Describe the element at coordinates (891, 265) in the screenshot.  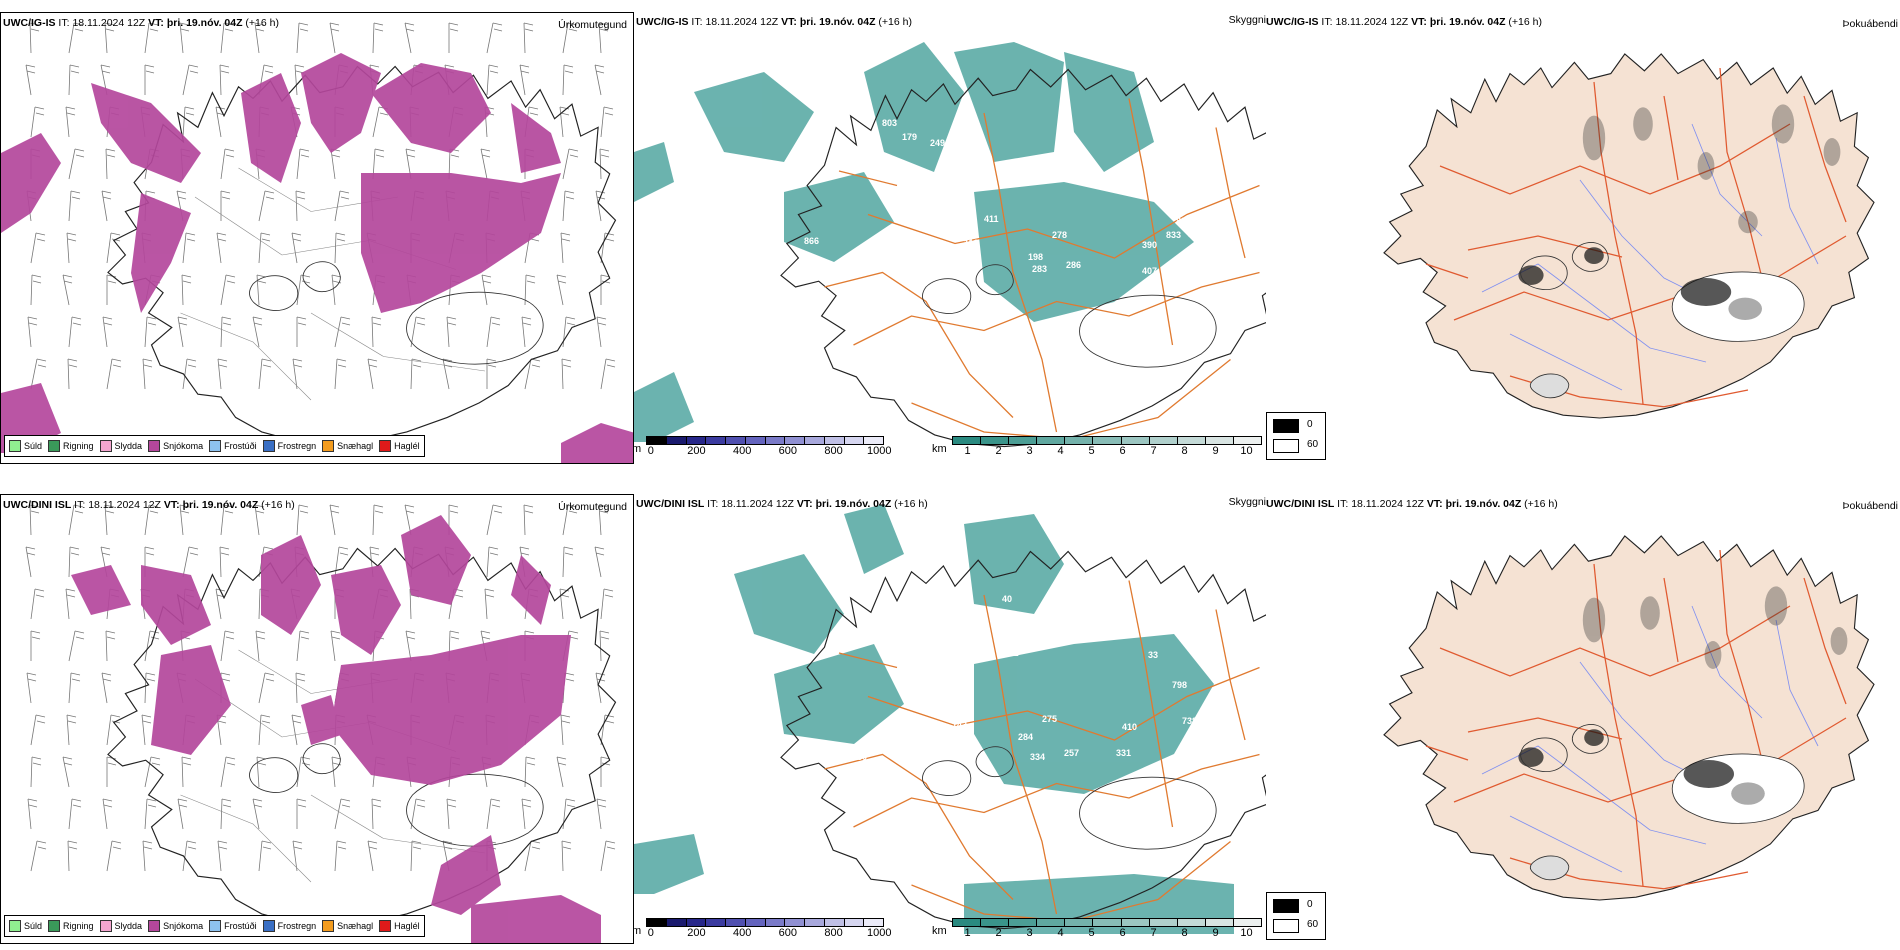
I see `cloud-base-label: 163` at that location.